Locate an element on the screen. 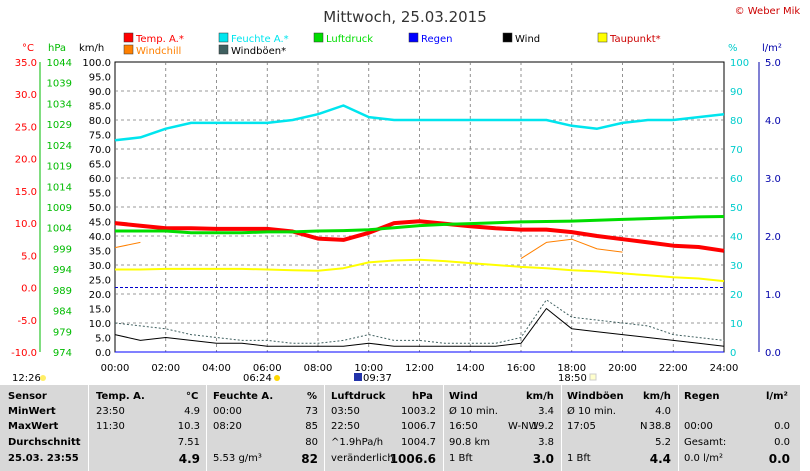  kmh-tick-label: 30.0 is located at coordinates (100, 266).